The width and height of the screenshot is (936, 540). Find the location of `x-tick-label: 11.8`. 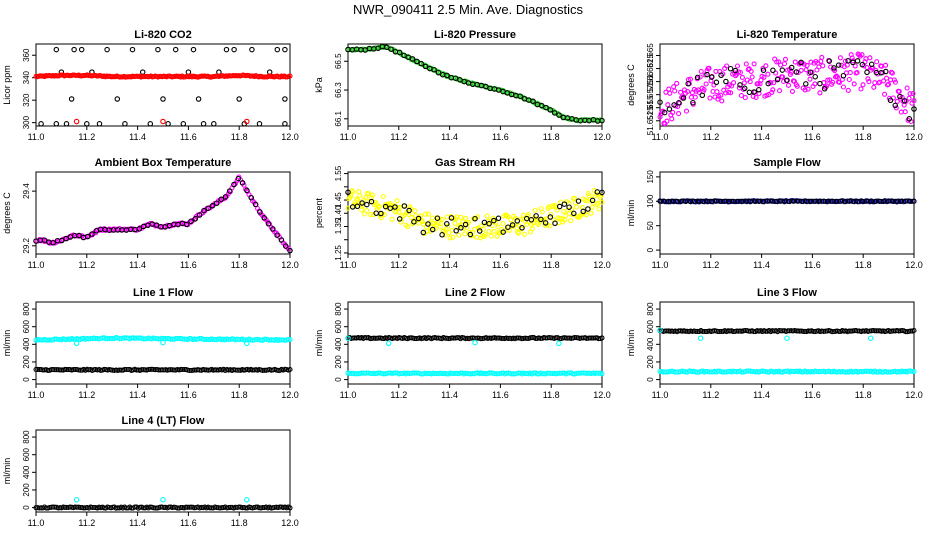

x-tick-label: 11.8 is located at coordinates (863, 395).